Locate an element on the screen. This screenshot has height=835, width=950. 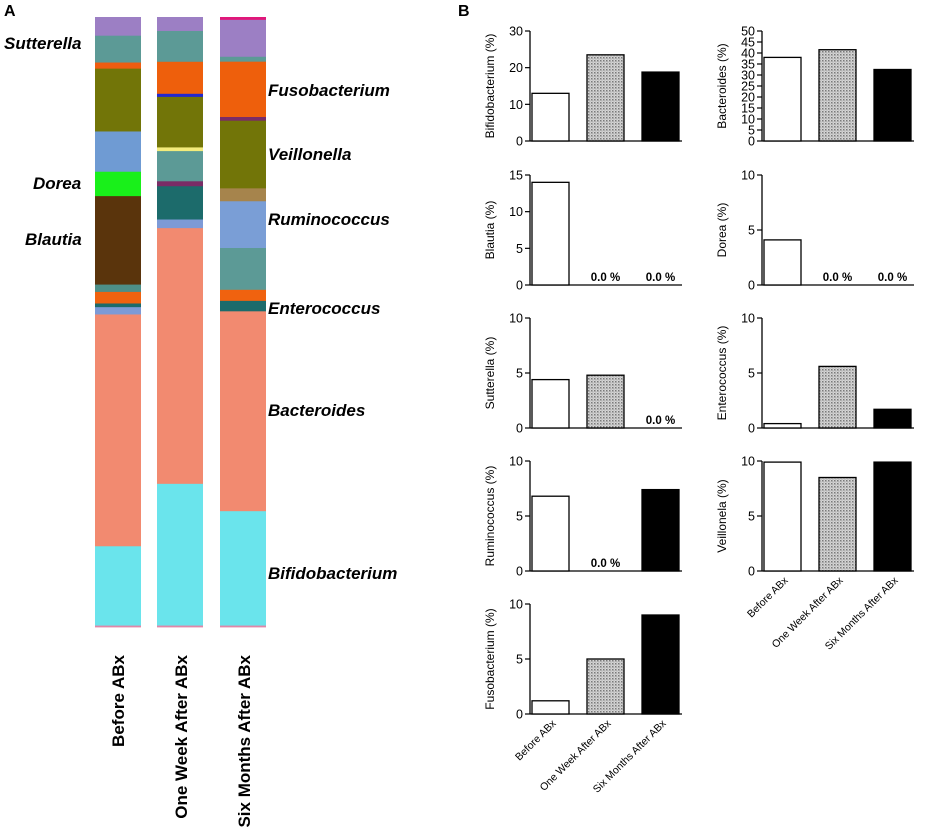
sample-label-one-week: One Week After ABx is located at coordinates (181, 736).